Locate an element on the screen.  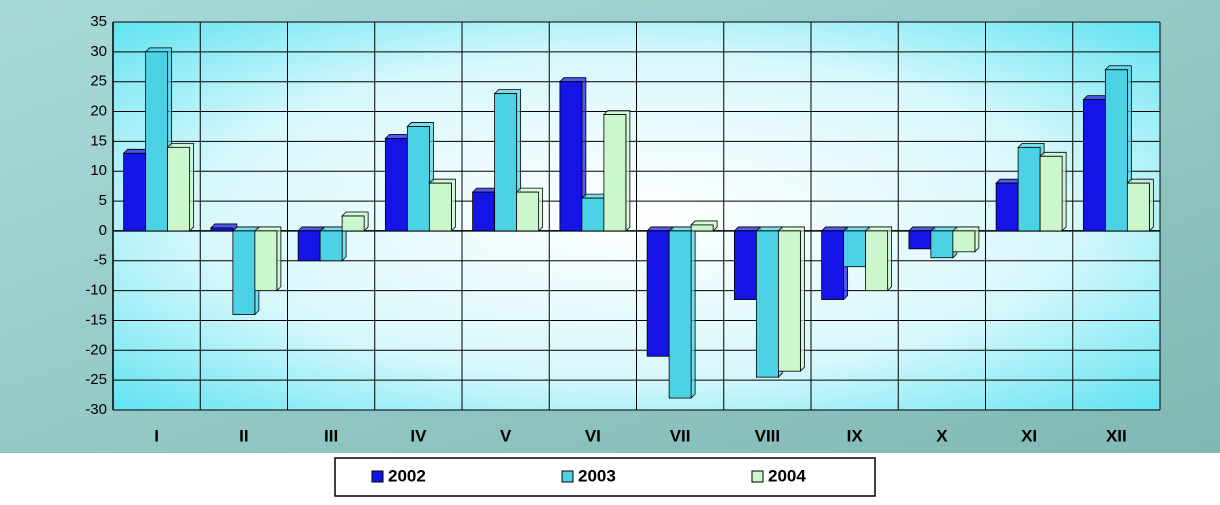
y-tick-label: 0 is located at coordinates (103, 230).